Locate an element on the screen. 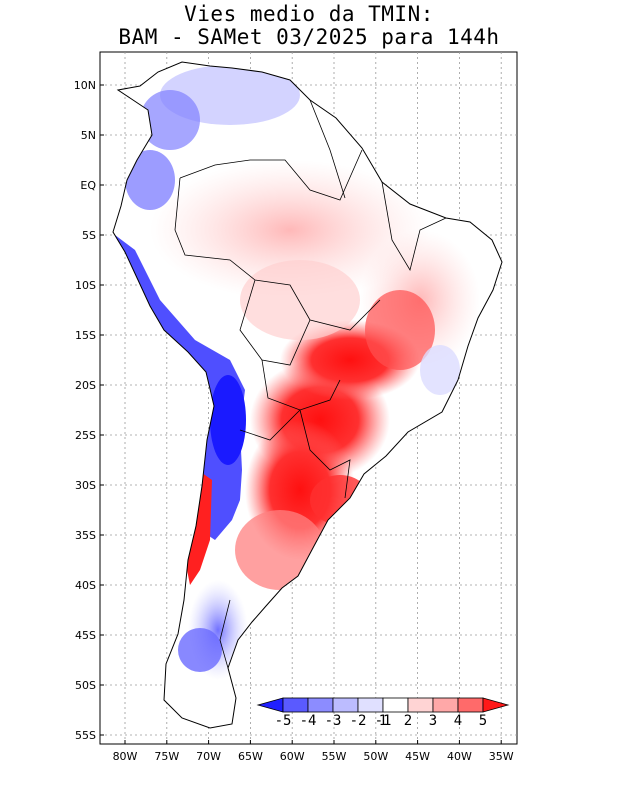  longitude-tick-label: 40W is located at coordinates (459, 756).